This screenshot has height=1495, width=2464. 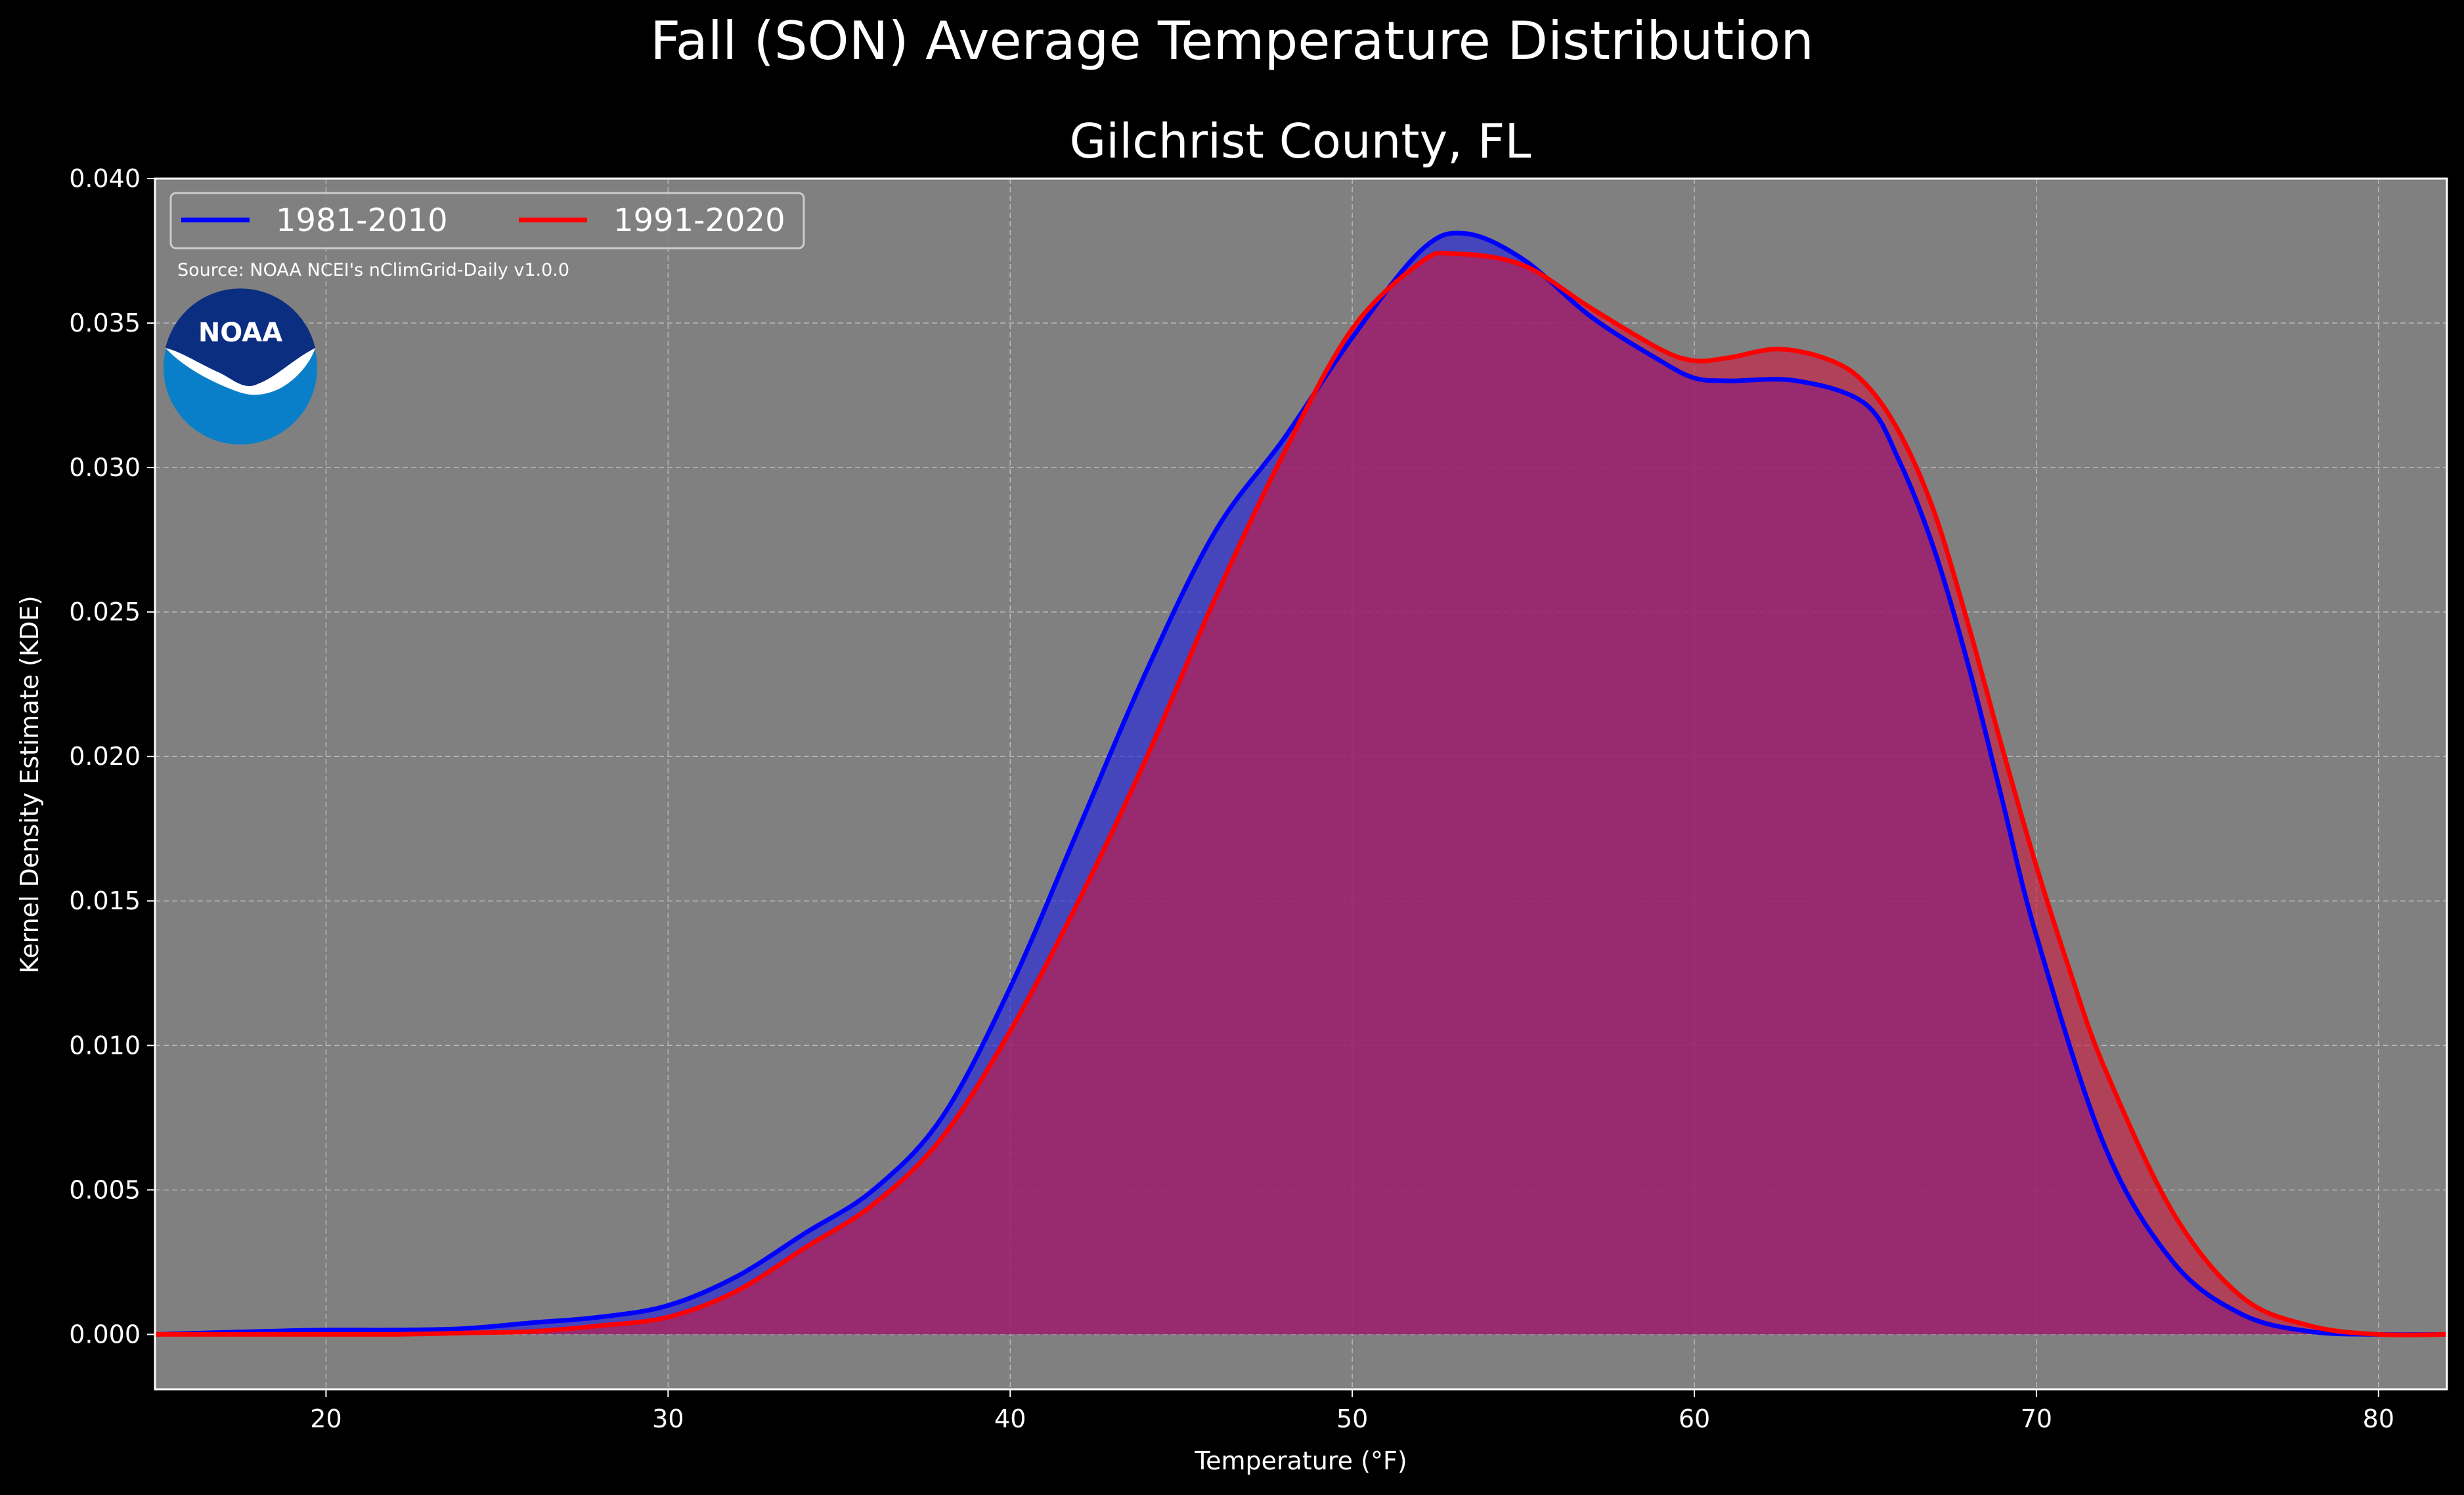 What do you see at coordinates (2036, 1418) in the screenshot?
I see `x-tick-label: 70` at bounding box center [2036, 1418].